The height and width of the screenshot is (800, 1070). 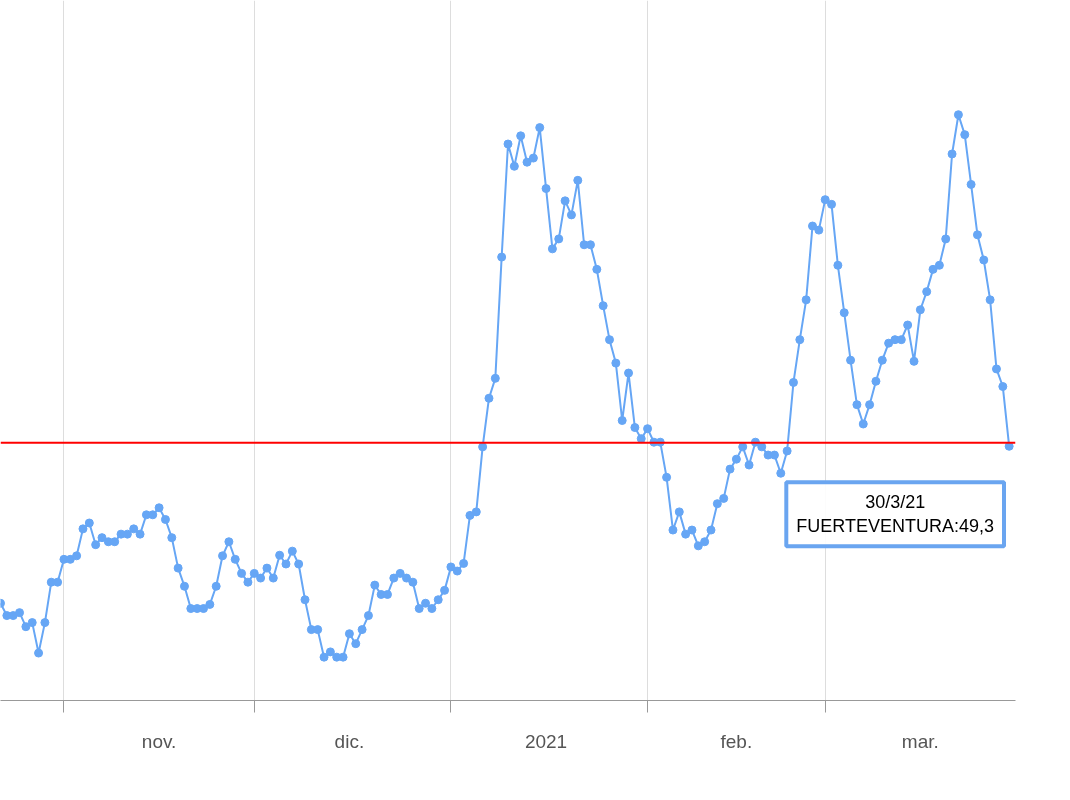 I want to click on x-tick-label: nov., so click(x=159, y=741).